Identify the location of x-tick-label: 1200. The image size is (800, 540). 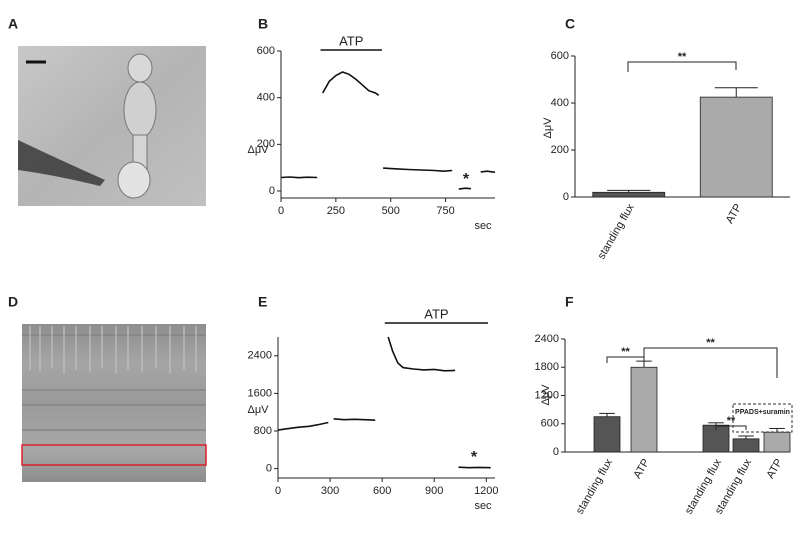
(486, 491).